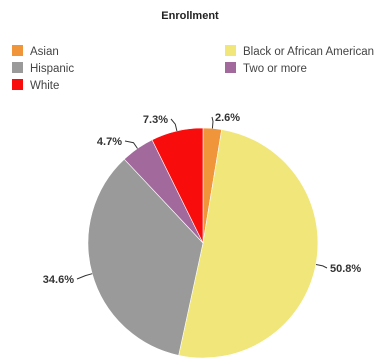  What do you see at coordinates (44, 86) in the screenshot?
I see `legend-label-white: White` at bounding box center [44, 86].